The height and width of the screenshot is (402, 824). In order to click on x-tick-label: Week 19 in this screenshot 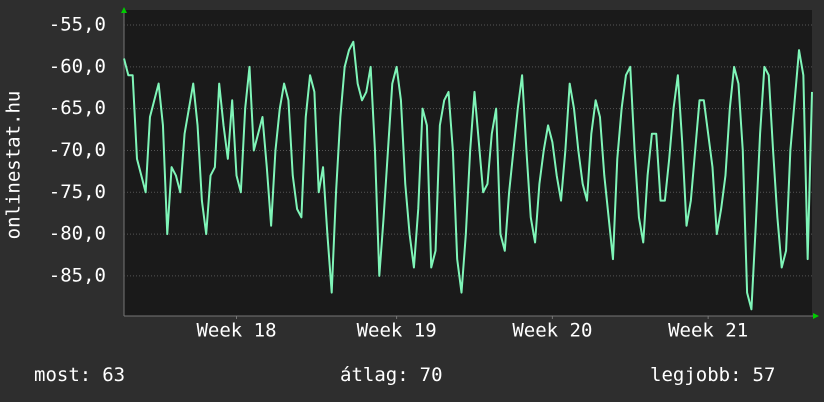, I will do `click(397, 331)`.